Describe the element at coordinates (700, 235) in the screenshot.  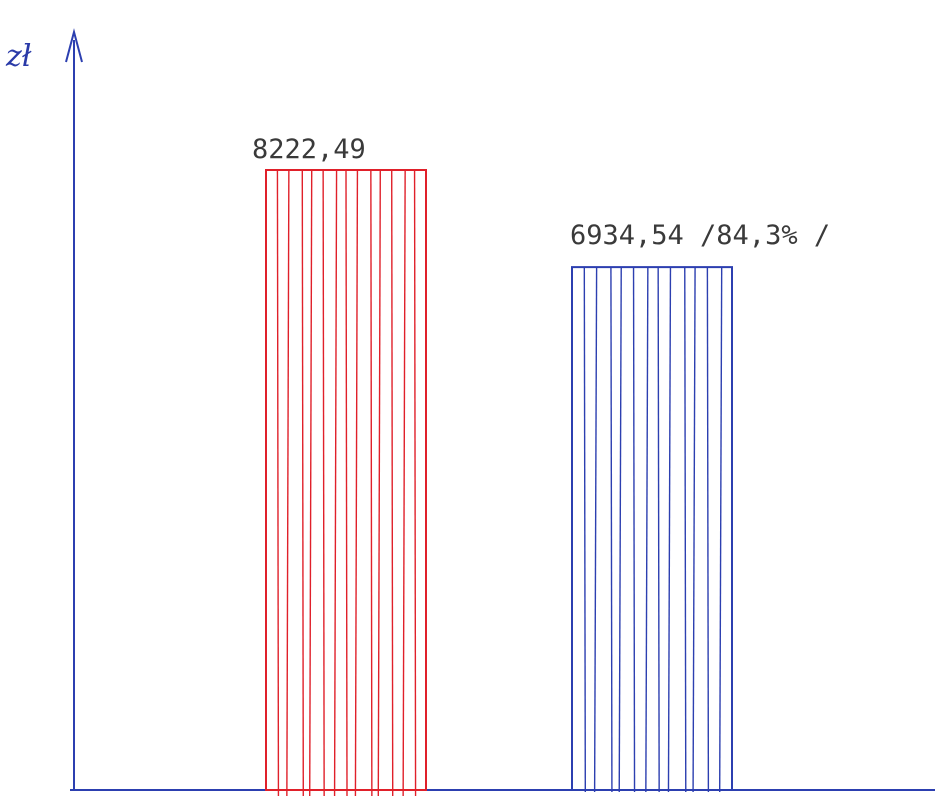
I see `bar-label-2: 6934,54 /84,3% /` at that location.